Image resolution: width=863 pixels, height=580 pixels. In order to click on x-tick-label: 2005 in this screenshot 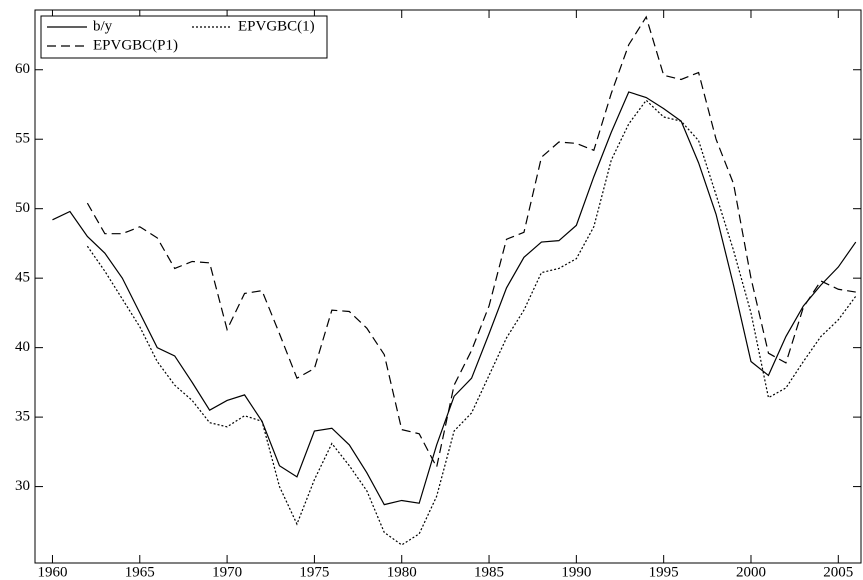, I will do `click(838, 572)`.